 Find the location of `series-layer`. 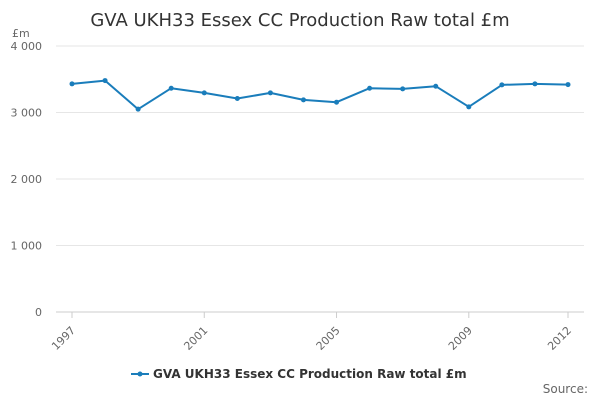

series-layer is located at coordinates (320, 95).